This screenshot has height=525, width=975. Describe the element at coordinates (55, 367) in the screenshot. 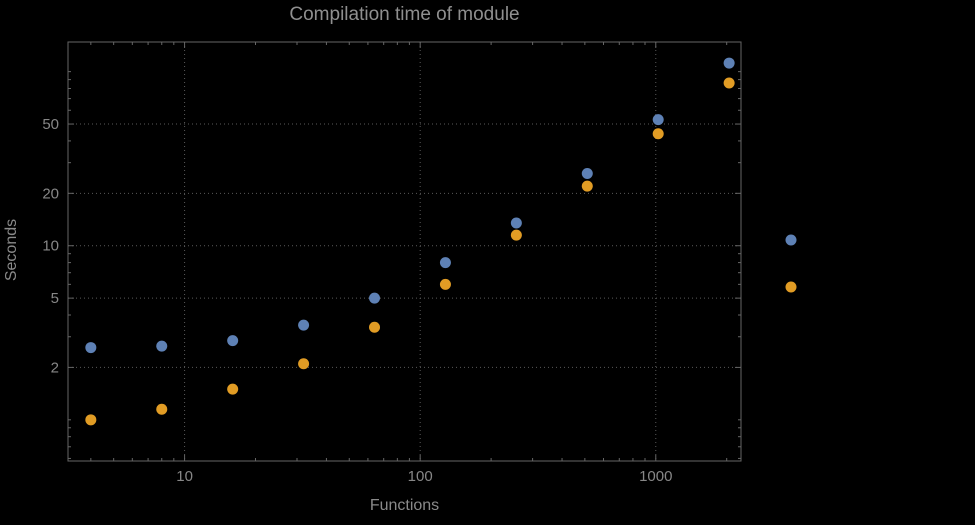

I see `y-tick-label: 2` at that location.